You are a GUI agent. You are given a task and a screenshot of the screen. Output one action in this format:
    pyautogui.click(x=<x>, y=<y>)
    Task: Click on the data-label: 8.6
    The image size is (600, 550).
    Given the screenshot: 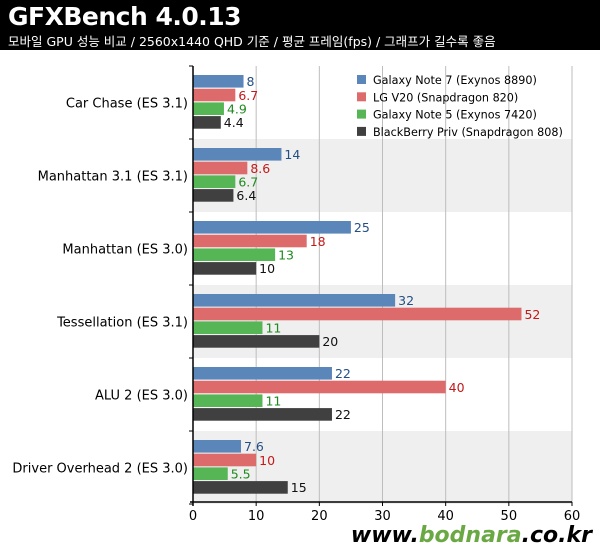 What is the action you would take?
    pyautogui.click(x=260, y=168)
    